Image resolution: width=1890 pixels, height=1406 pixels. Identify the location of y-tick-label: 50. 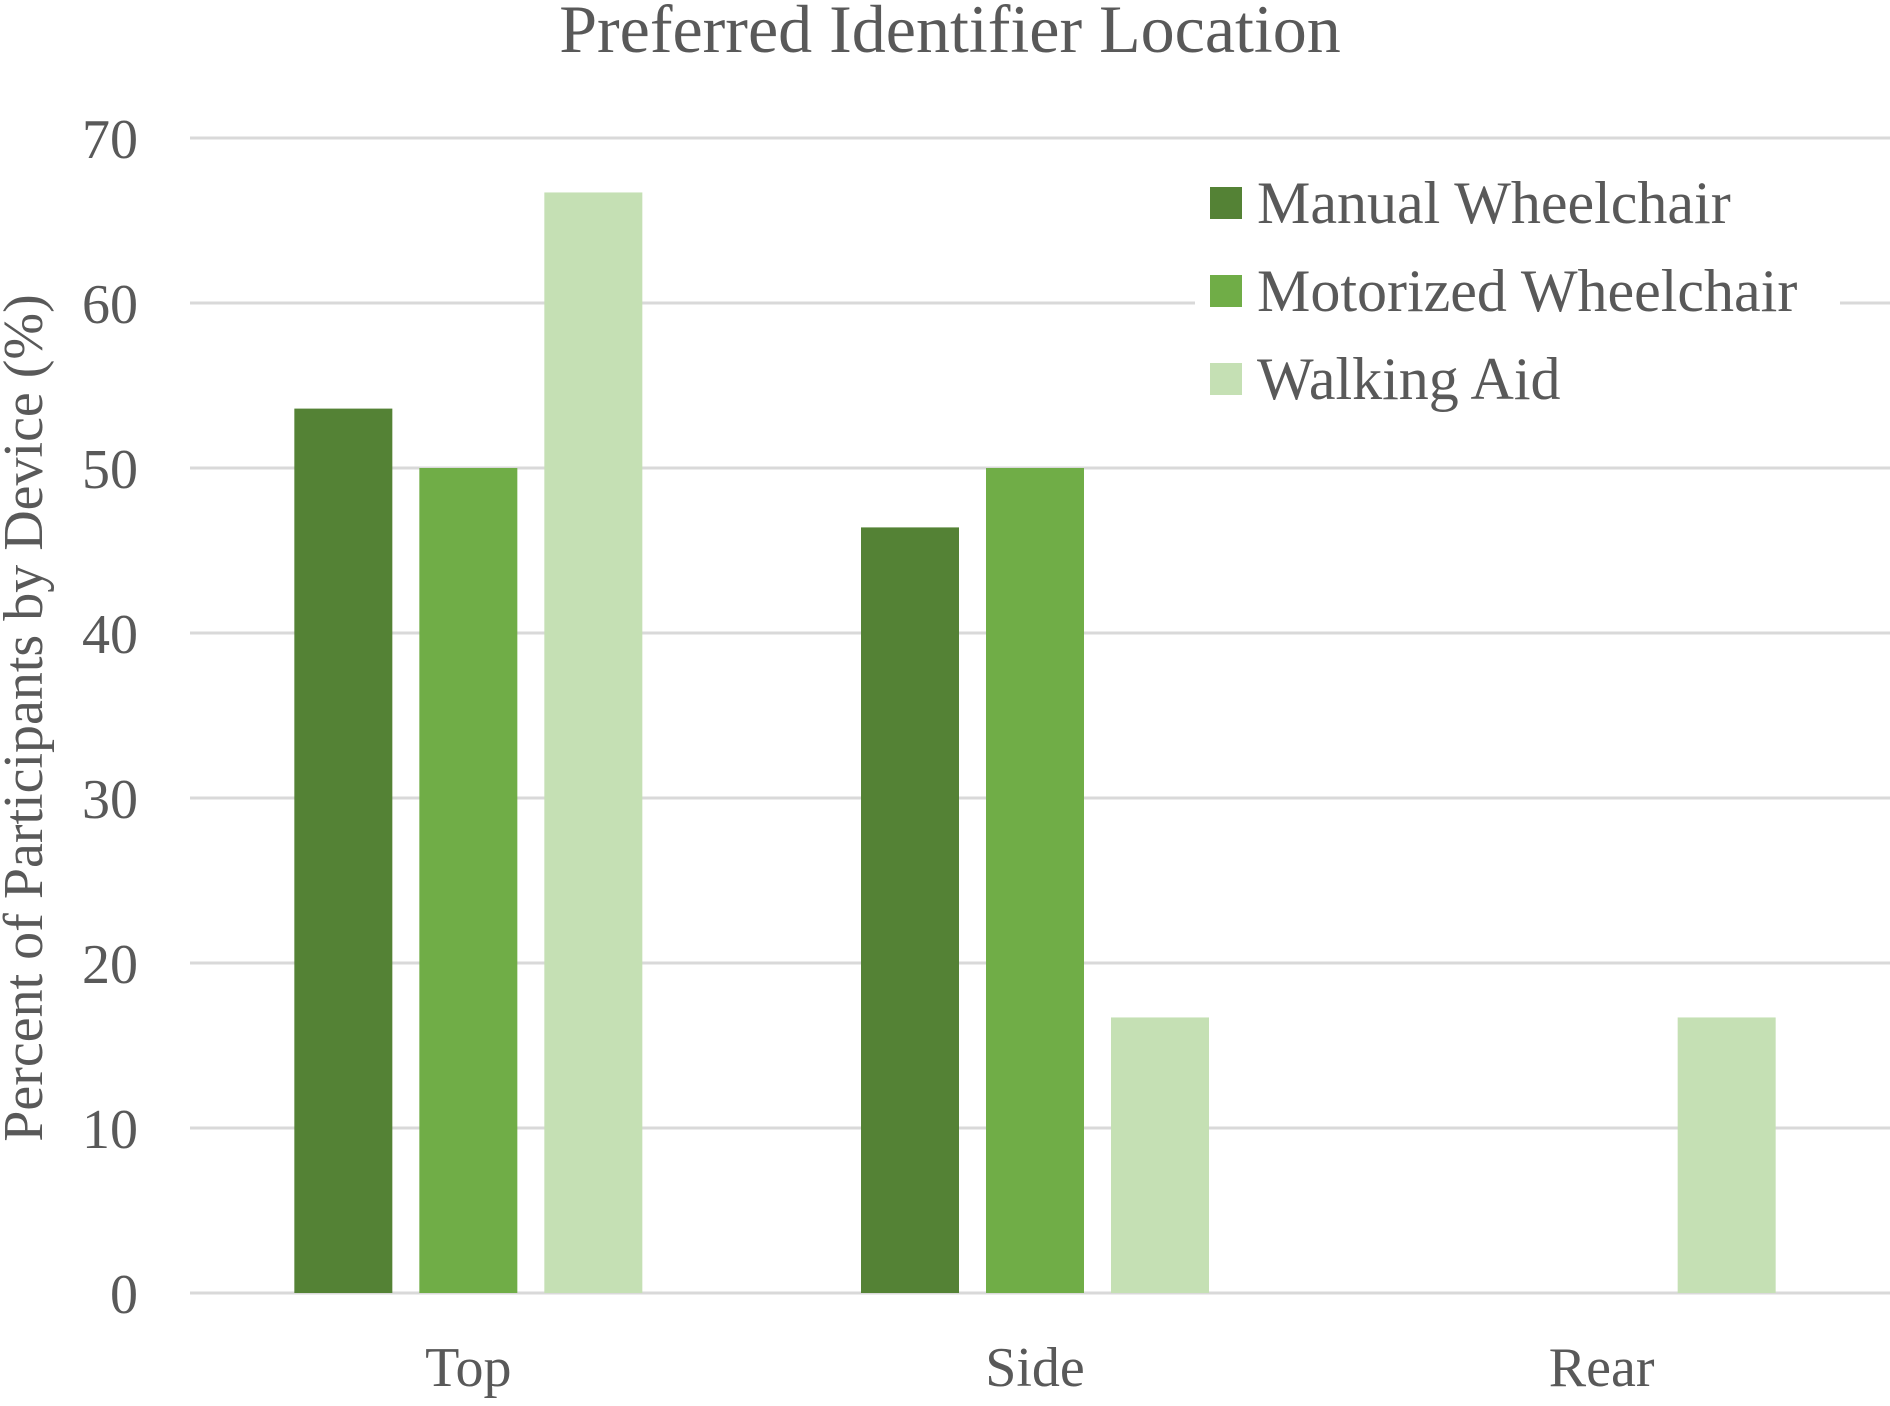
(110, 470).